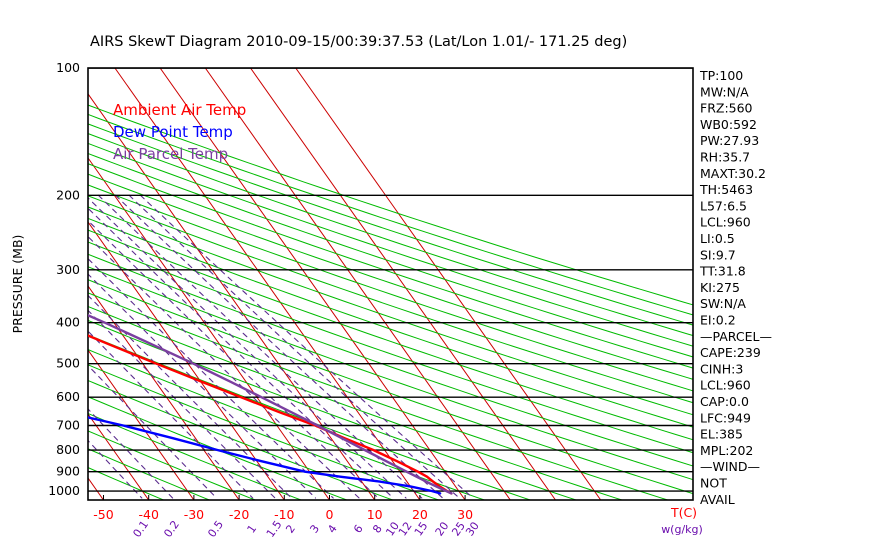  I want to click on pressure-tick-label: 1000, so click(64, 490).